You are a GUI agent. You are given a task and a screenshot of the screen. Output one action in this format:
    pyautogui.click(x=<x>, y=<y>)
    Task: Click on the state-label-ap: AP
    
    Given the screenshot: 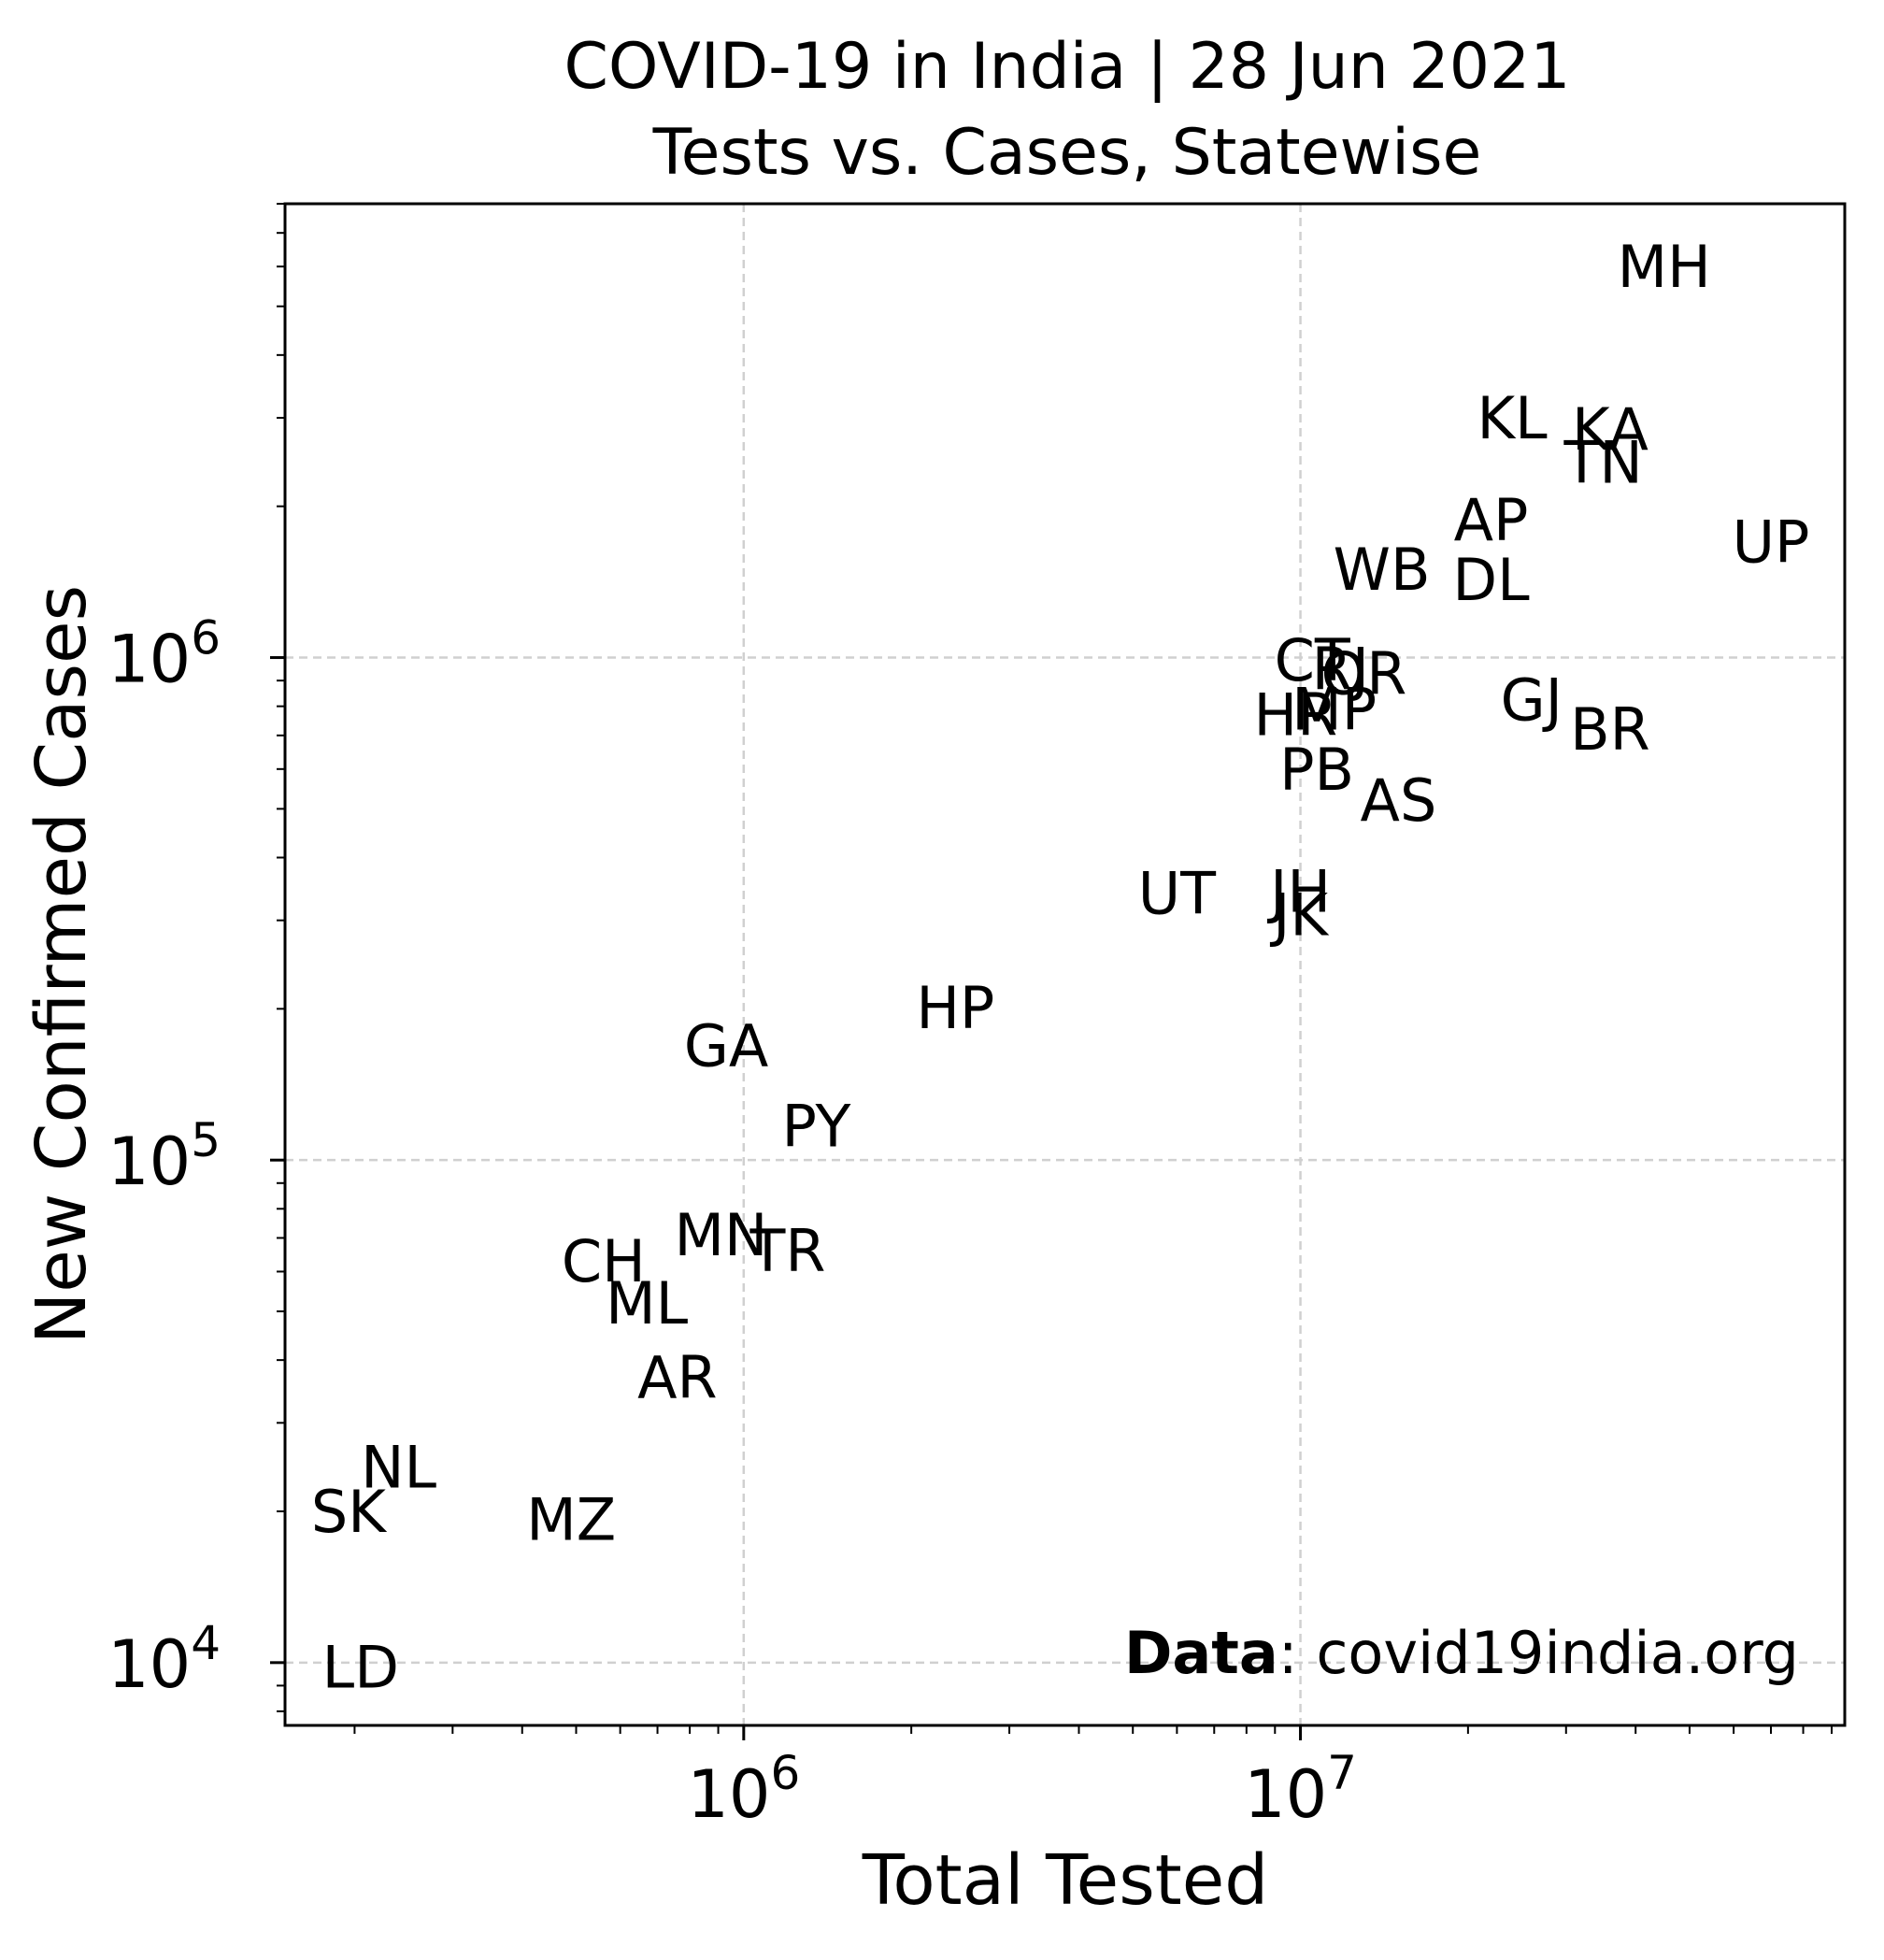 What is the action you would take?
    pyautogui.click(x=1491, y=520)
    